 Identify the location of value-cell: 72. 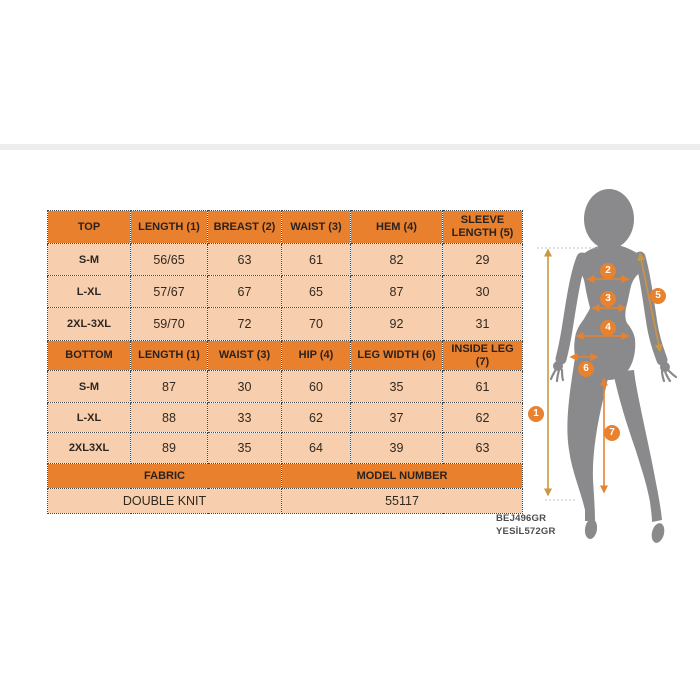
(244, 324).